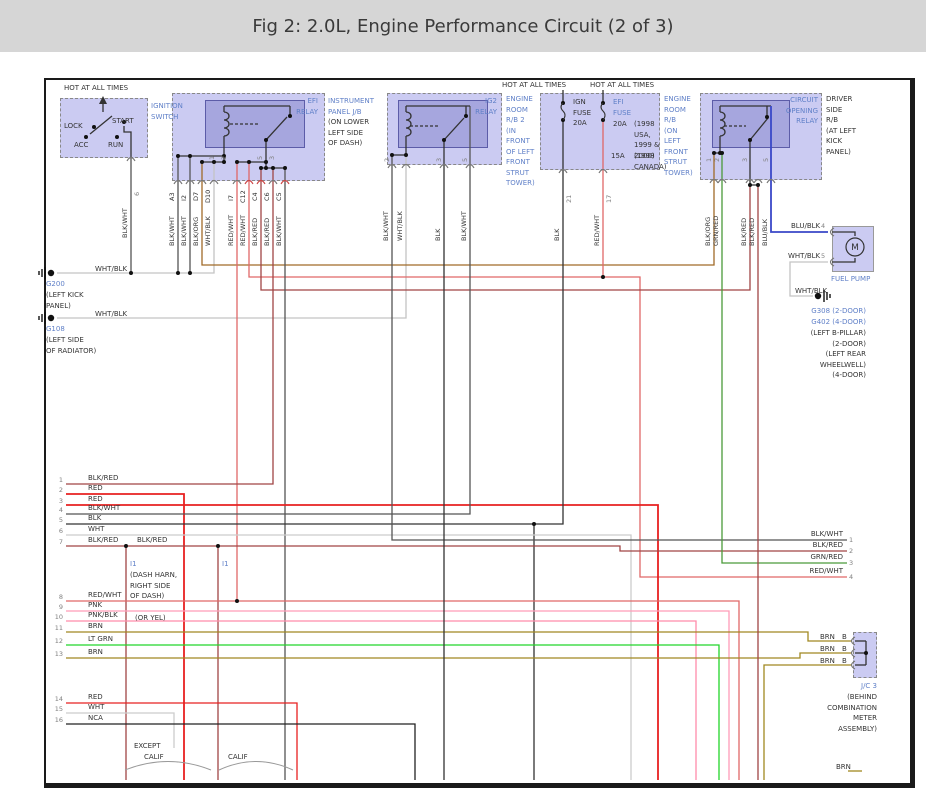  What do you see at coordinates (827, 649) in the screenshot?
I see `jc3-row-color-2: BRN` at bounding box center [827, 649].